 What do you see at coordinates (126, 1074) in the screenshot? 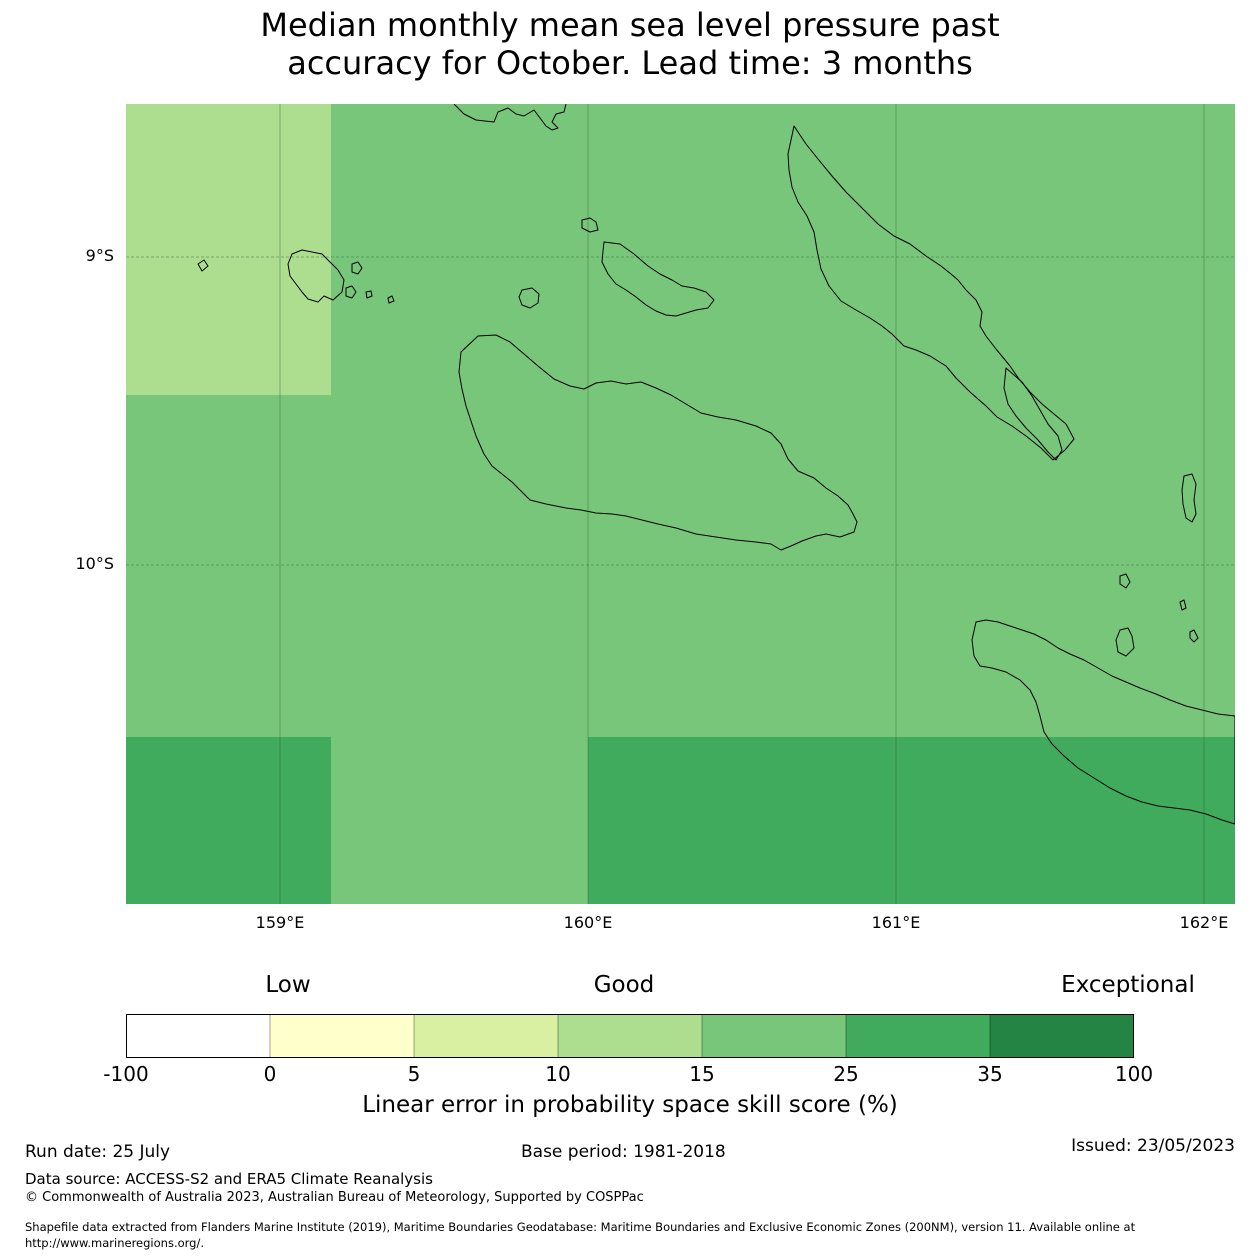
I see `colorbar-tick-1: -100` at bounding box center [126, 1074].